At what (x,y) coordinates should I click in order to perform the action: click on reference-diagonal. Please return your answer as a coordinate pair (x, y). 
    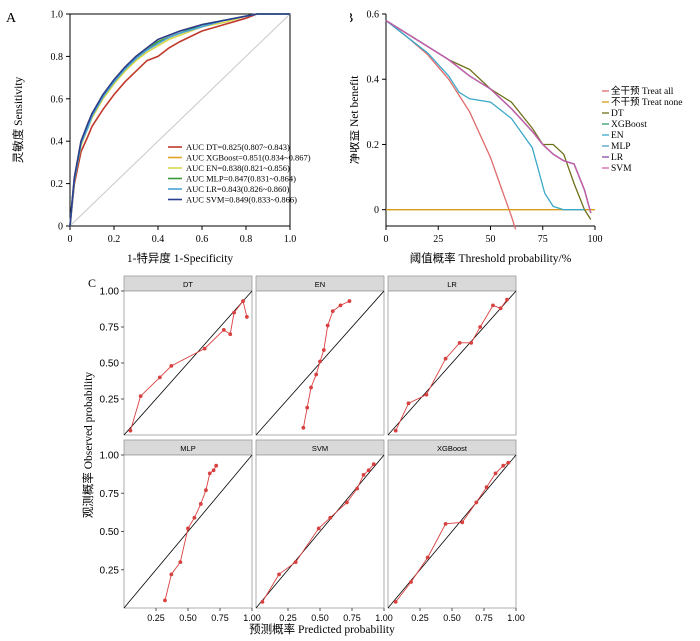
    Looking at the image, I should click on (180, 120).